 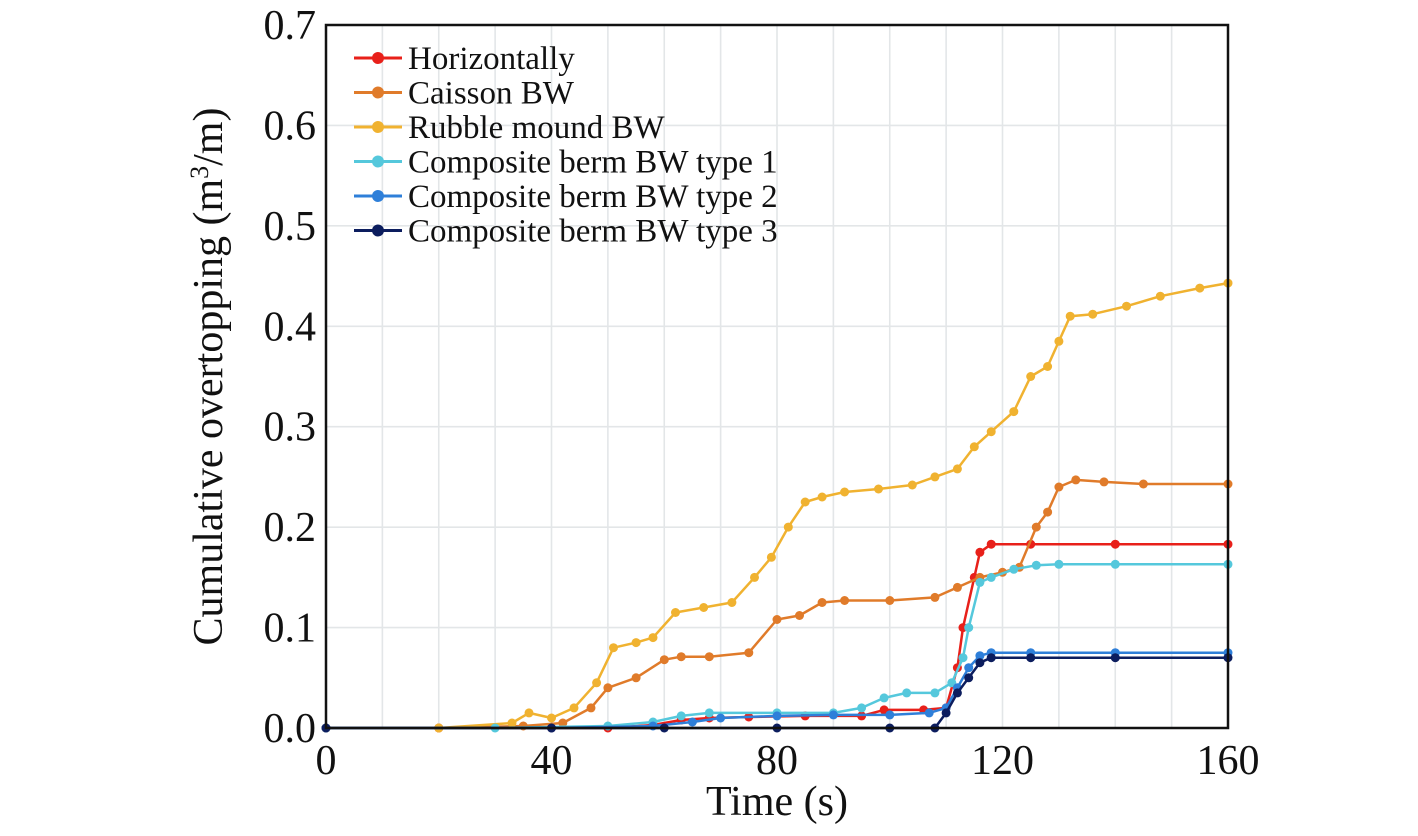 I want to click on y-tick-label: 0.4, so click(x=290, y=327).